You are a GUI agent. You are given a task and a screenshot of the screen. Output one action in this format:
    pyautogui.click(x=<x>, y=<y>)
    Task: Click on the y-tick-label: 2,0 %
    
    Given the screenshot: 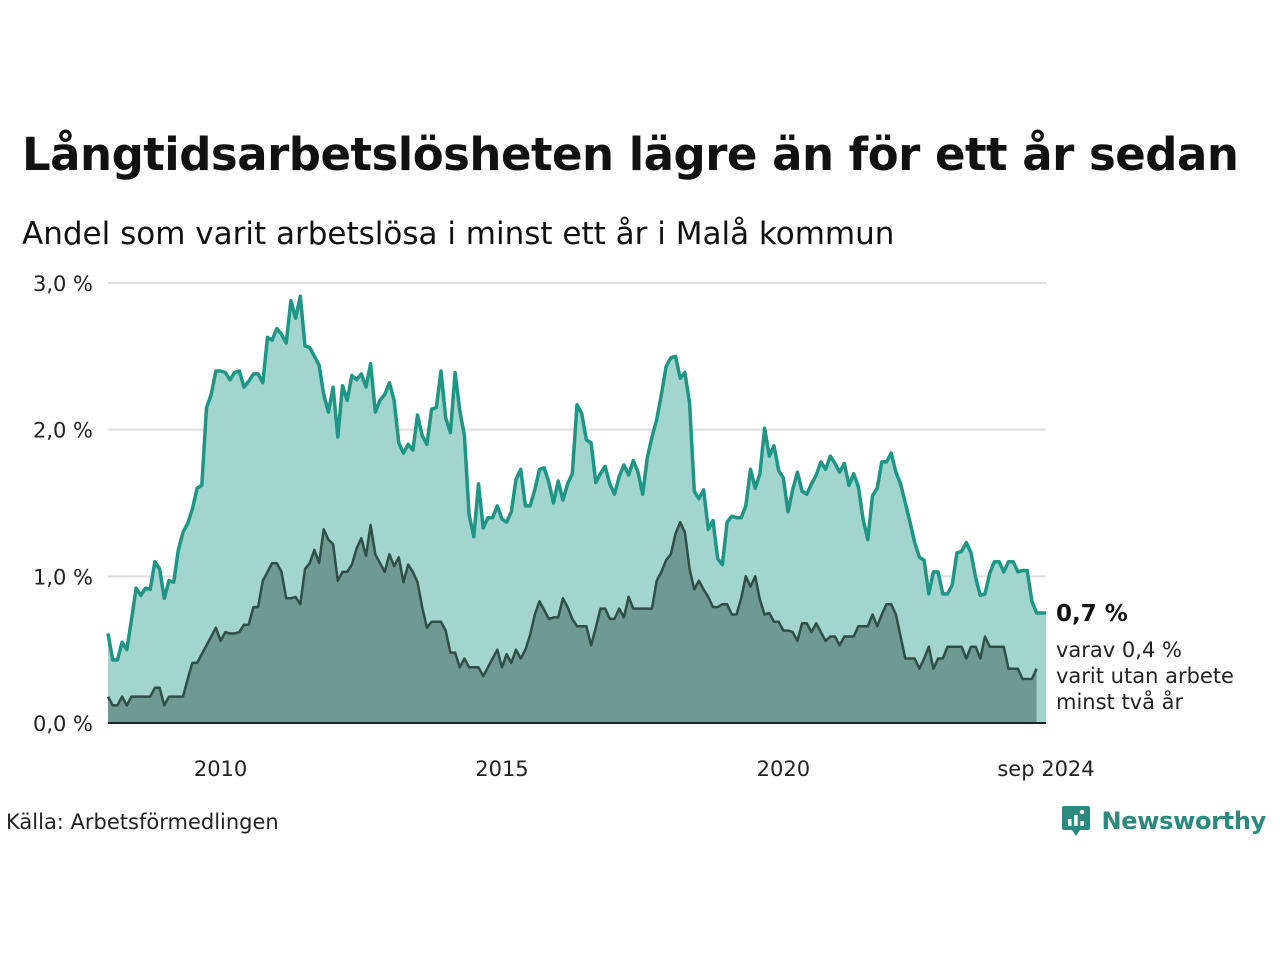 What is the action you would take?
    pyautogui.click(x=63, y=431)
    